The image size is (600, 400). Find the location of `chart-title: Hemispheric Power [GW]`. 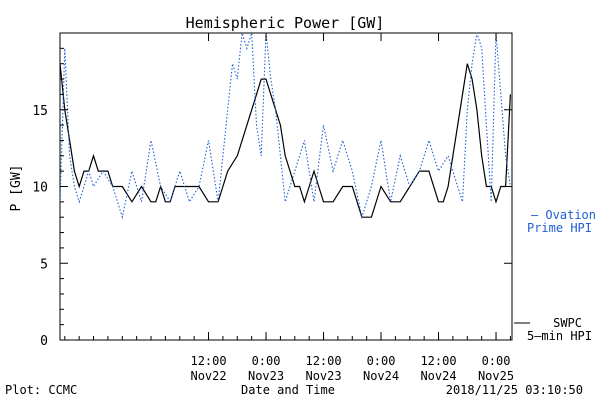

chart-title: Hemispheric Power [GW] is located at coordinates (285, 23).